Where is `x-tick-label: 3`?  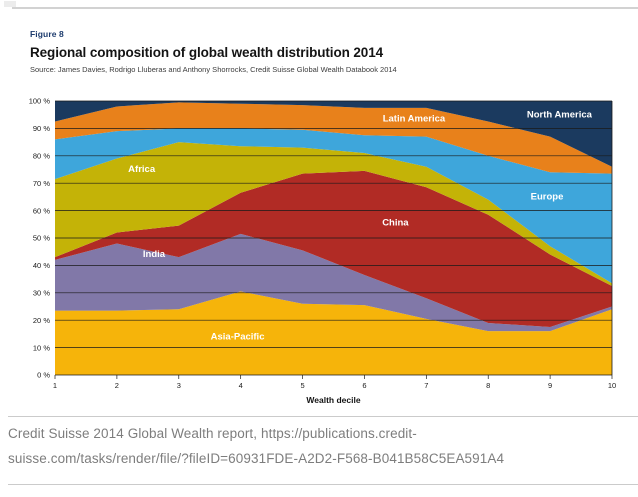 x-tick-label: 3 is located at coordinates (179, 385).